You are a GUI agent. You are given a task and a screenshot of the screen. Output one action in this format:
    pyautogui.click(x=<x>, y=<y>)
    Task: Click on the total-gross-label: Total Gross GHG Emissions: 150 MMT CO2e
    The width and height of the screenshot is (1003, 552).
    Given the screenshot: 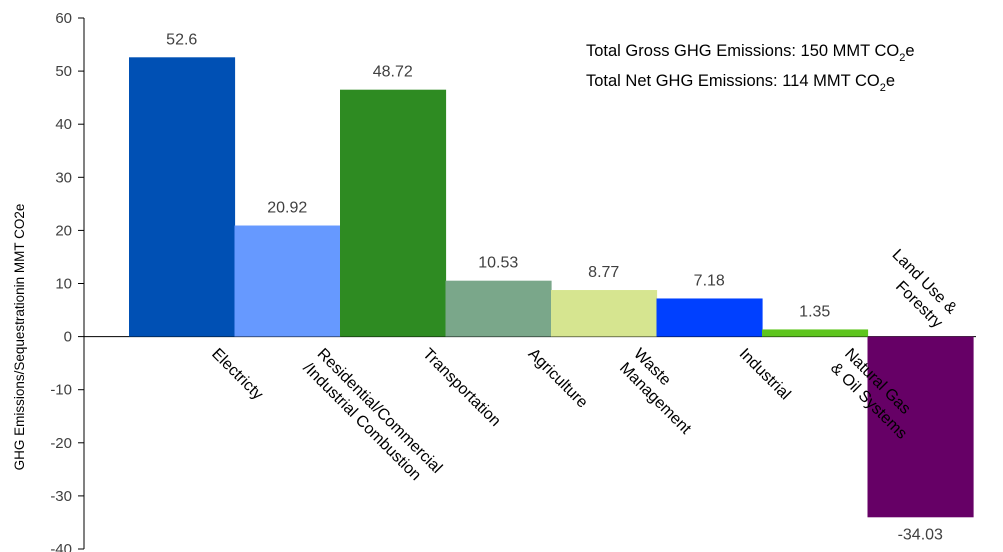 What is the action you would take?
    pyautogui.click(x=750, y=53)
    